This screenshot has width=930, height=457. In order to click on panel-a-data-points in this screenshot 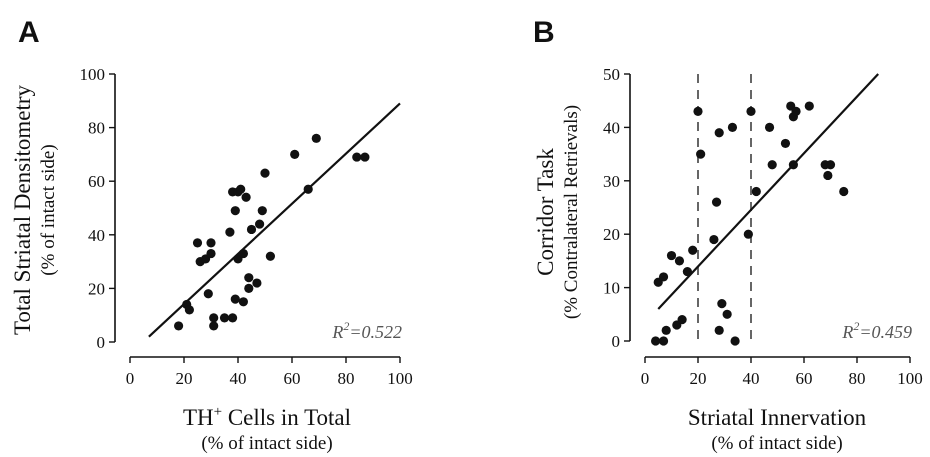, I will do `click(272, 232)`.